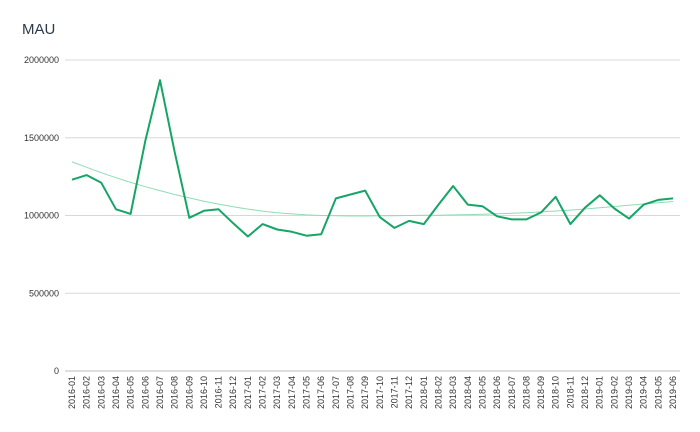 This screenshot has height=432, width=700. What do you see at coordinates (570, 392) in the screenshot?
I see `x-tick-label: 2018-11` at bounding box center [570, 392].